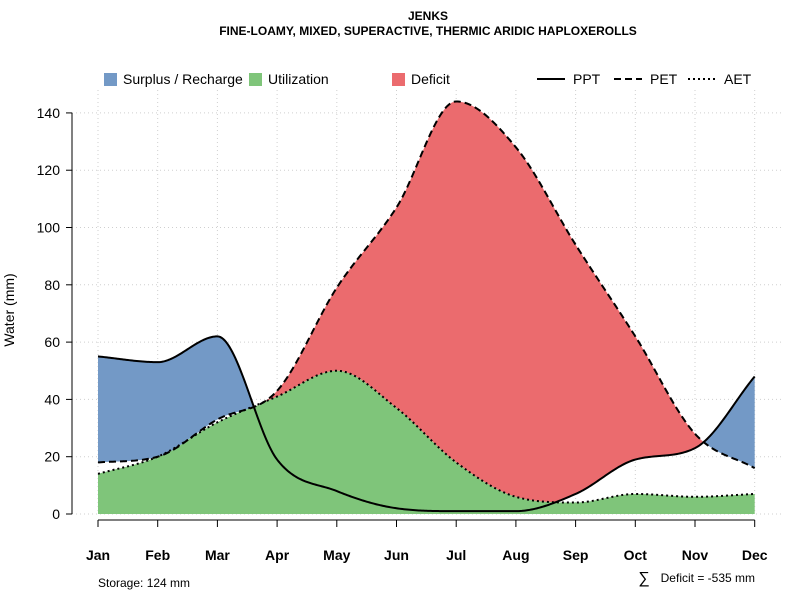 The image size is (800, 600). What do you see at coordinates (428, 16) in the screenshot?
I see `chart-title: JENKS` at bounding box center [428, 16].